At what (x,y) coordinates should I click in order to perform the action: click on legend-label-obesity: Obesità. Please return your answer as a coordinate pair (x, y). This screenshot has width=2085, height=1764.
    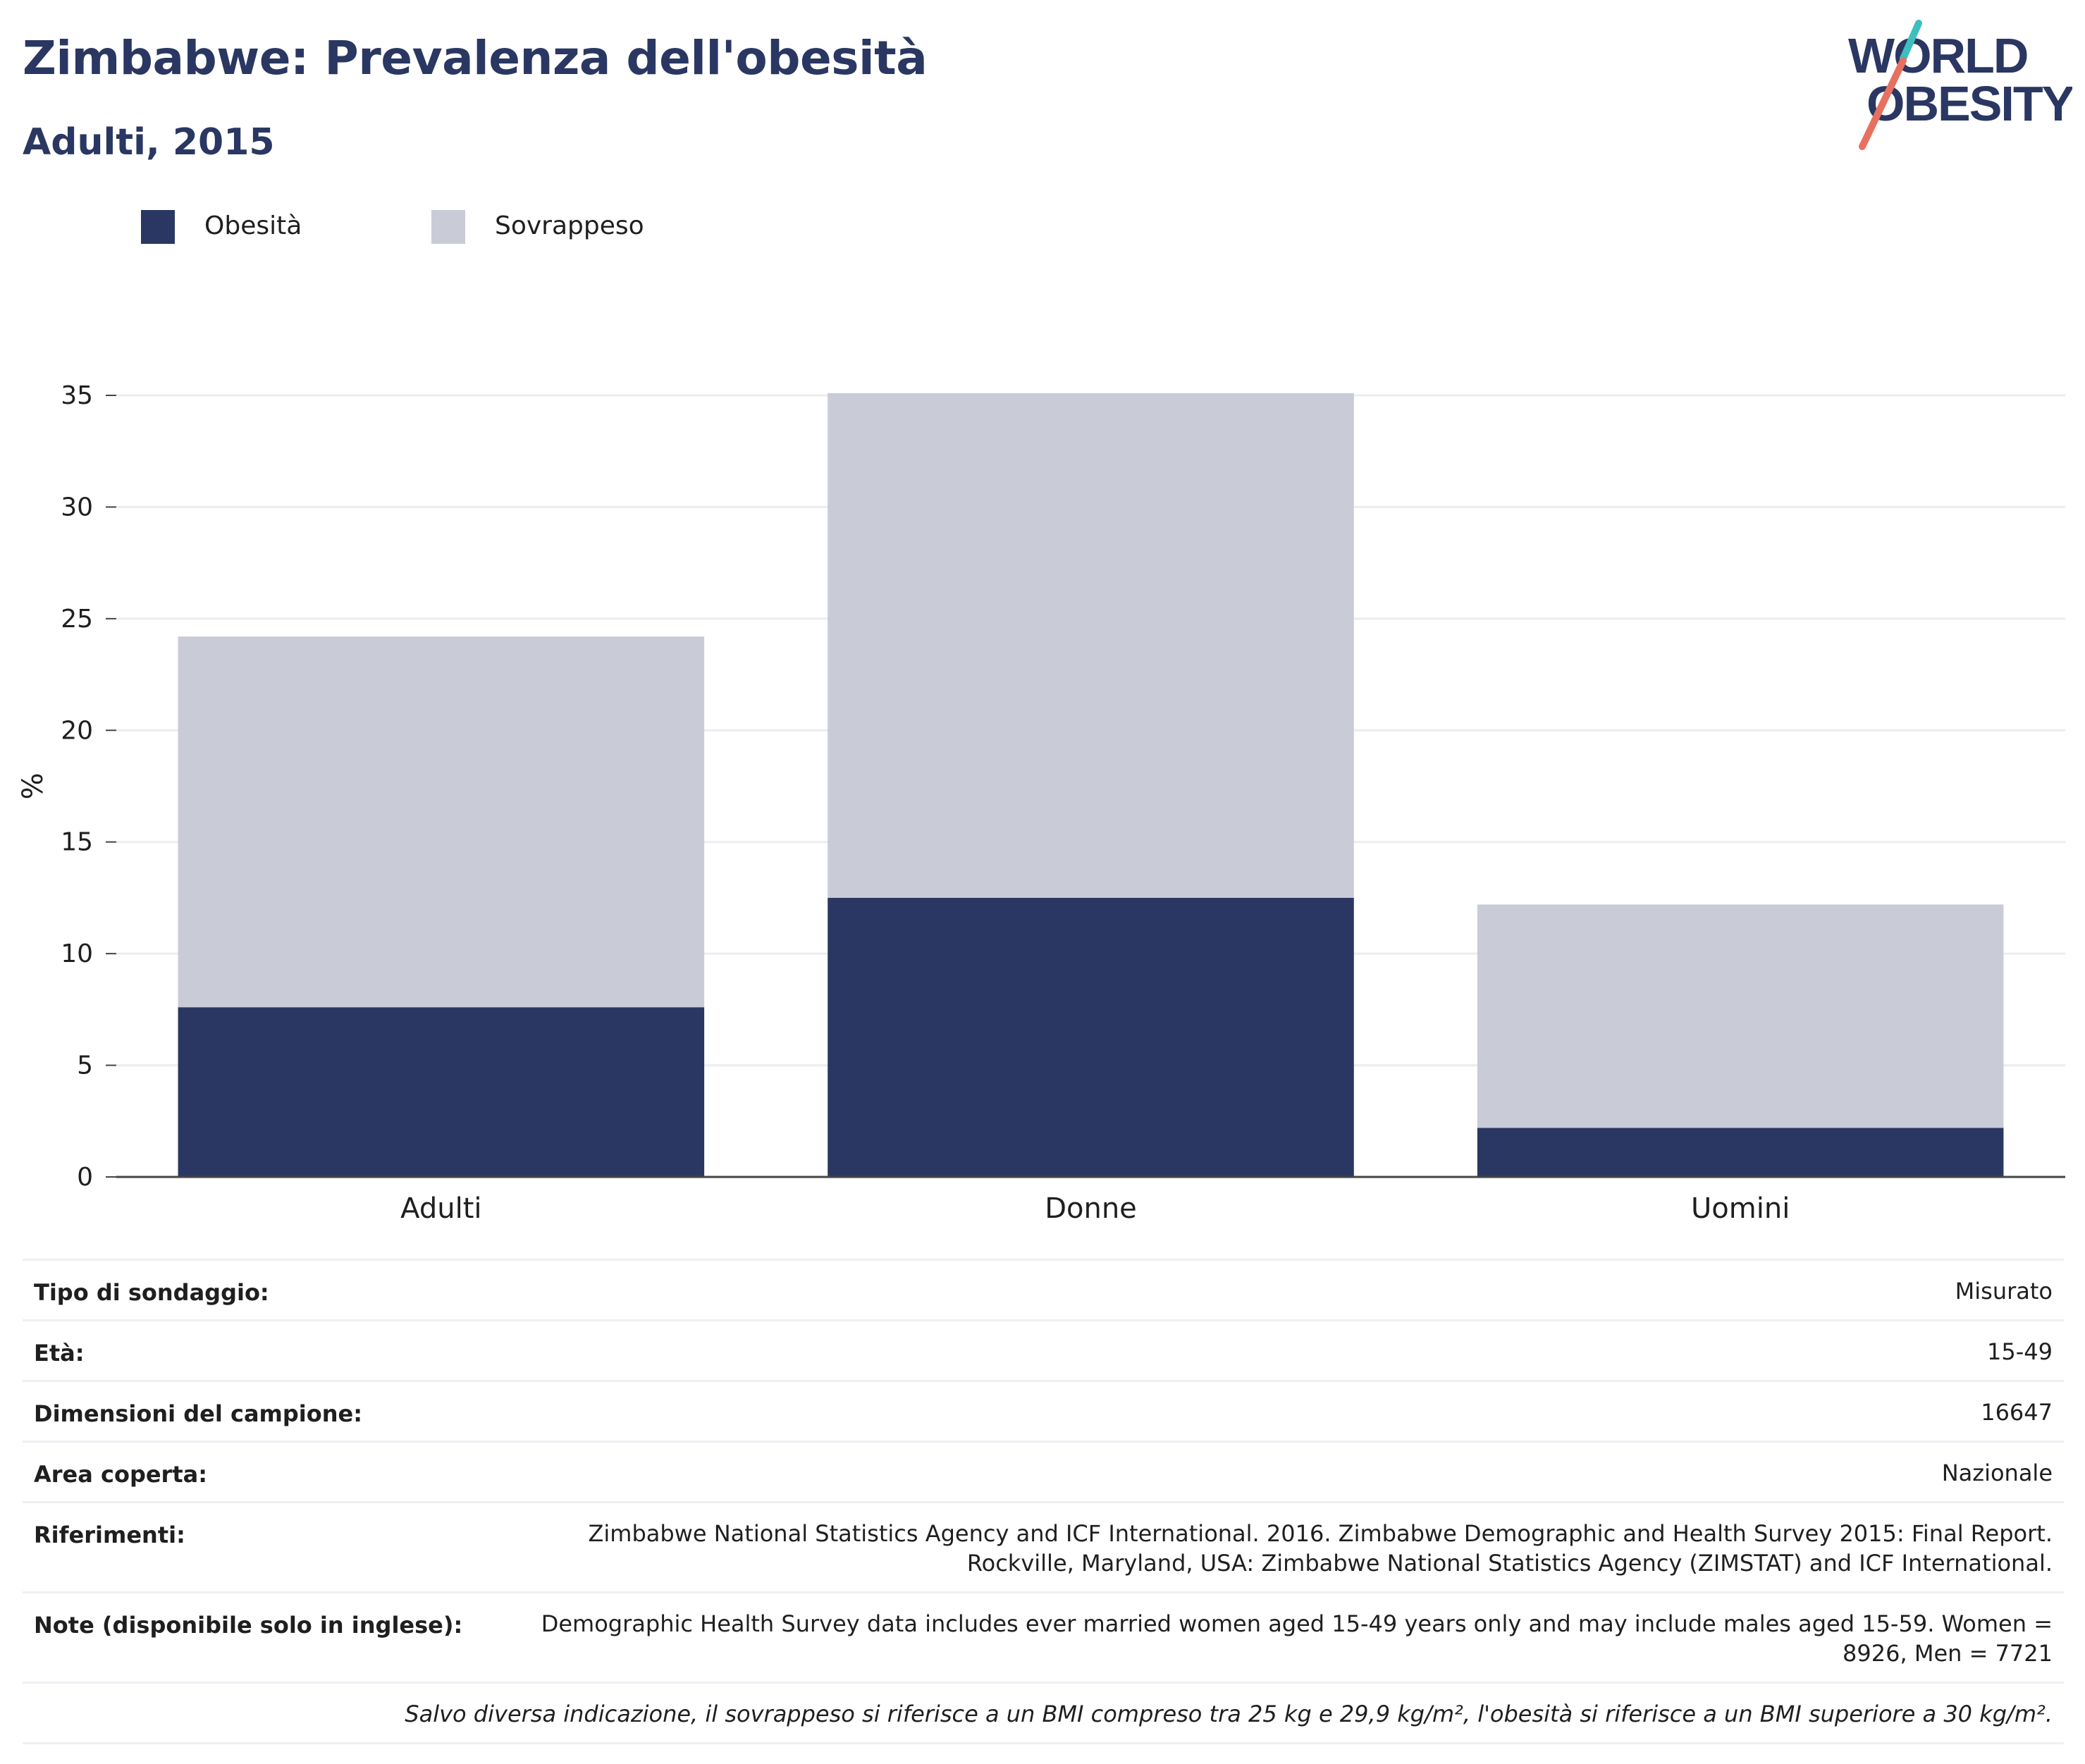
    Looking at the image, I should click on (253, 225).